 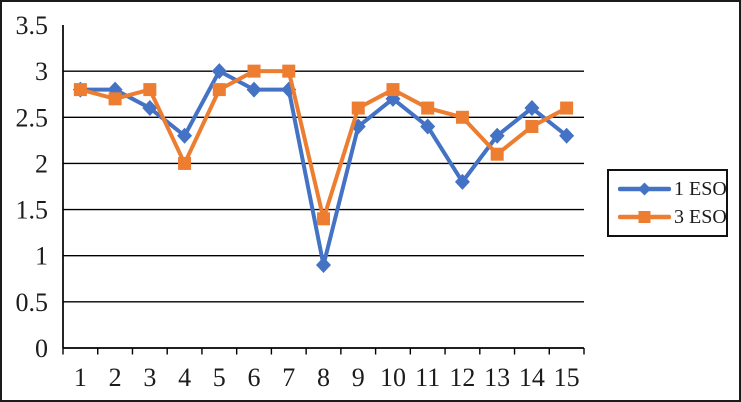 What do you see at coordinates (497, 377) in the screenshot?
I see `x-axis-tick-label: 13` at bounding box center [497, 377].